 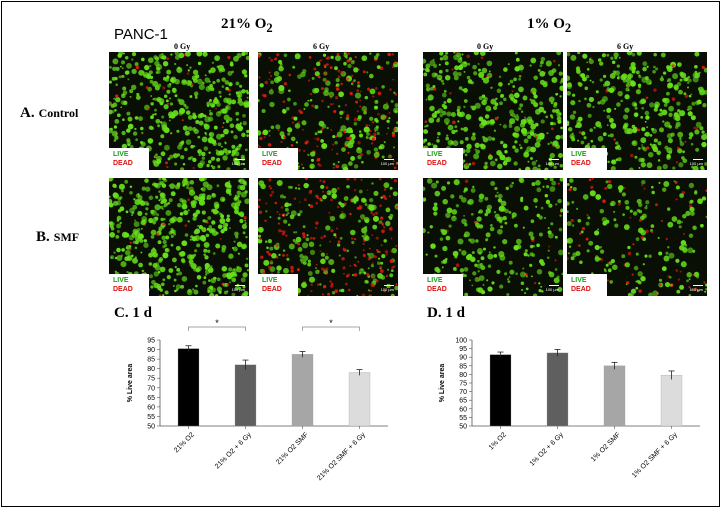 I want to click on chart-d-ytick-label: 50, so click(x=463, y=427).